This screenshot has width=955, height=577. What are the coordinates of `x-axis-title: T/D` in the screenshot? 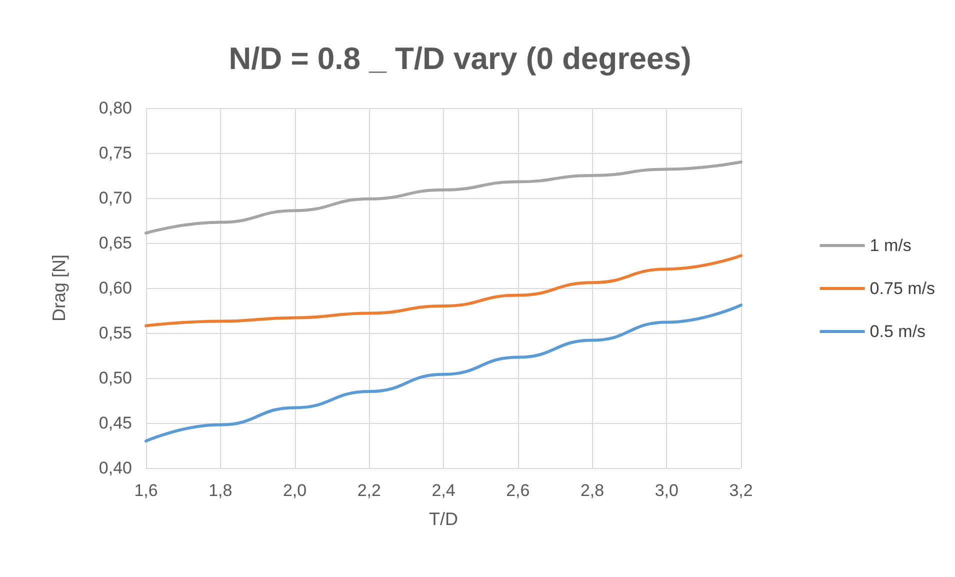 It's located at (443, 519).